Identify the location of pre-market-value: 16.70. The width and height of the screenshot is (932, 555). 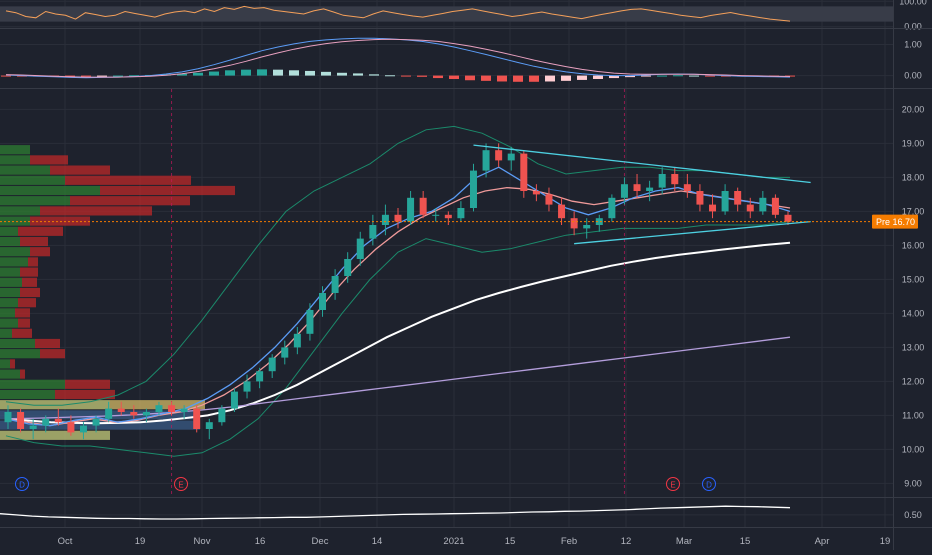
(903, 222).